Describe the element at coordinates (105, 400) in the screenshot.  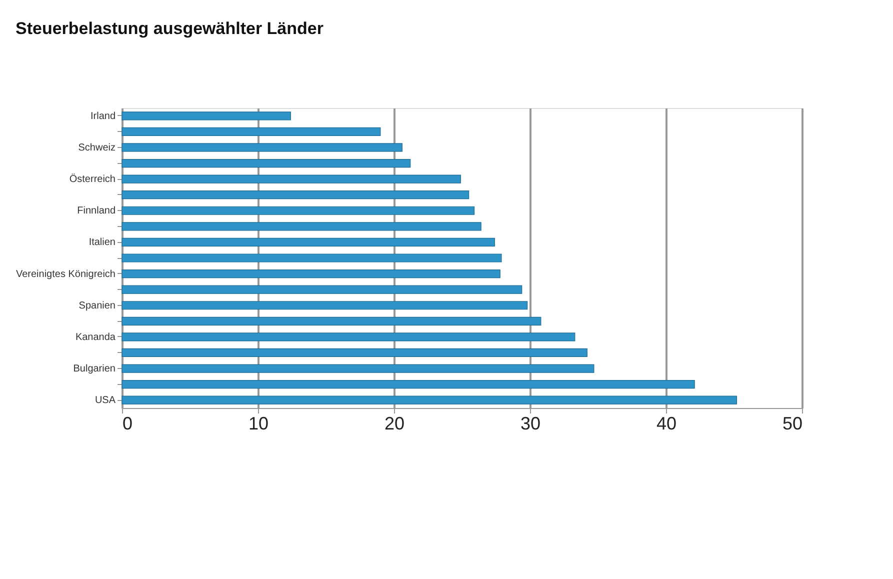
I see `y-tick-label: USA` at that location.